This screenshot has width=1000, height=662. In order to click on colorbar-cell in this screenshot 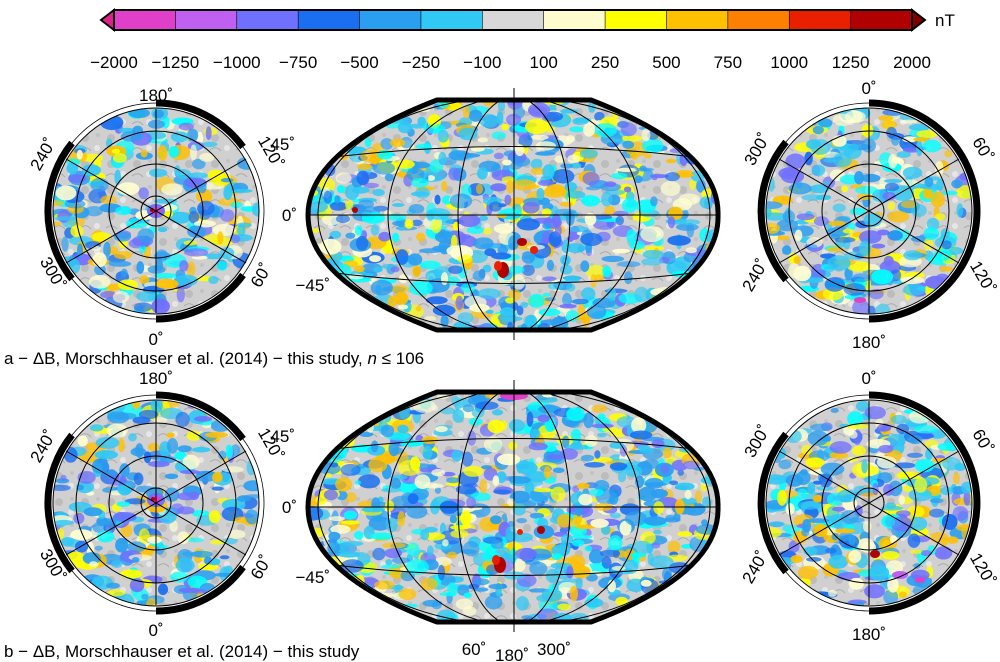, I will do `click(390, 20)`.